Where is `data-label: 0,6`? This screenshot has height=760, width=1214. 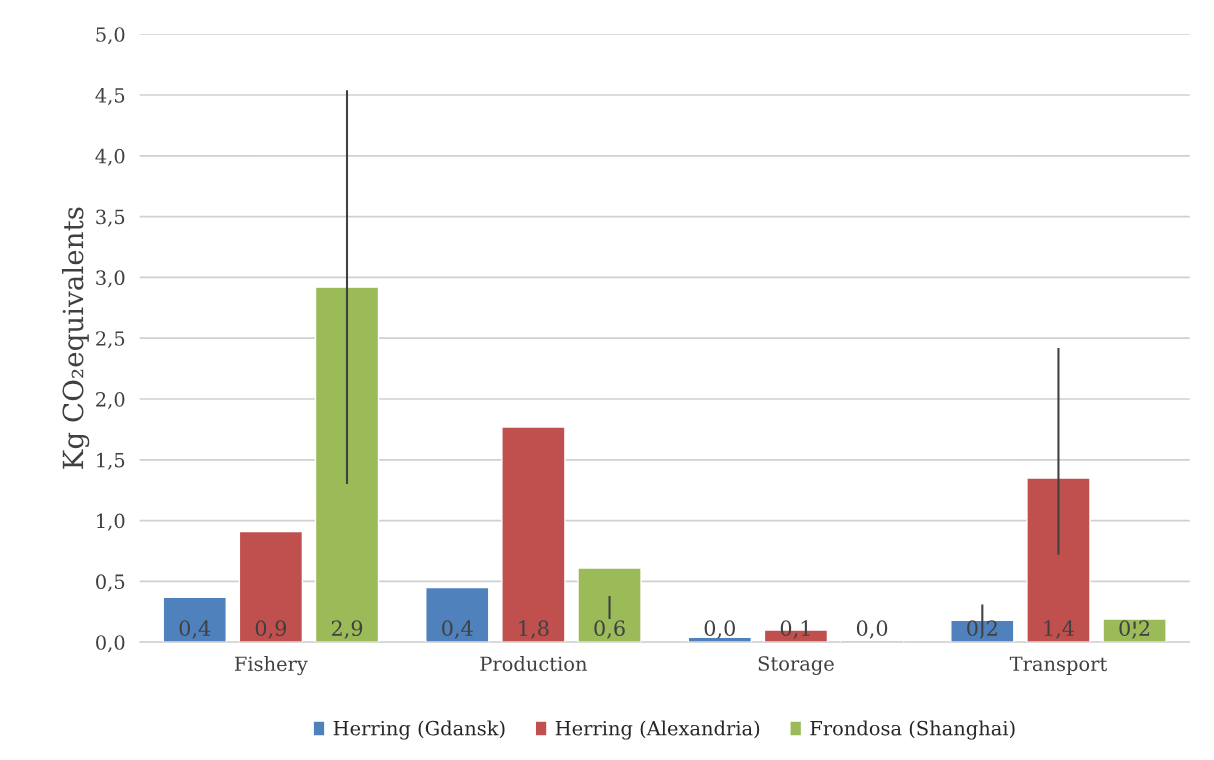
data-label: 0,6 is located at coordinates (609, 629).